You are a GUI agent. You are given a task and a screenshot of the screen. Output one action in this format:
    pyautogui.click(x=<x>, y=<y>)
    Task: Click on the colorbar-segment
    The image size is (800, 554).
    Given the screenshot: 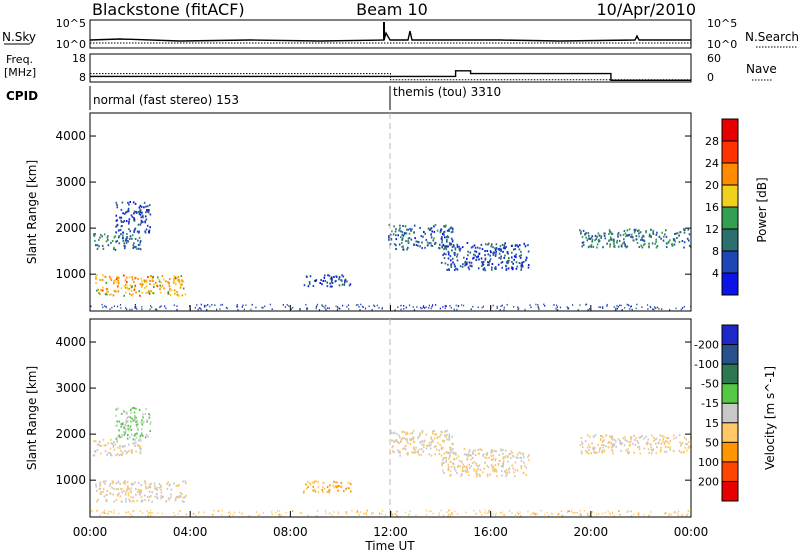 What is the action you would take?
    pyautogui.click(x=730, y=432)
    